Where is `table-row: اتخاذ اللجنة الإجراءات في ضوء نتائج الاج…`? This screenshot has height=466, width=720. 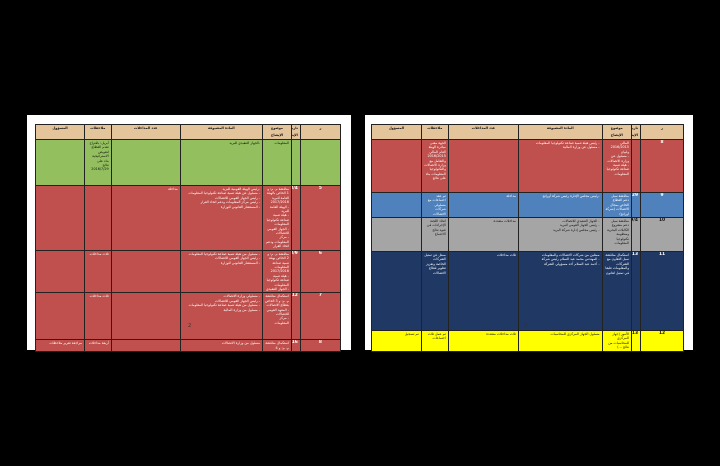 table-row: اتخاذ اللجنة الإجراءات في ضوء نتائج الاج… is located at coordinates (527, 235).